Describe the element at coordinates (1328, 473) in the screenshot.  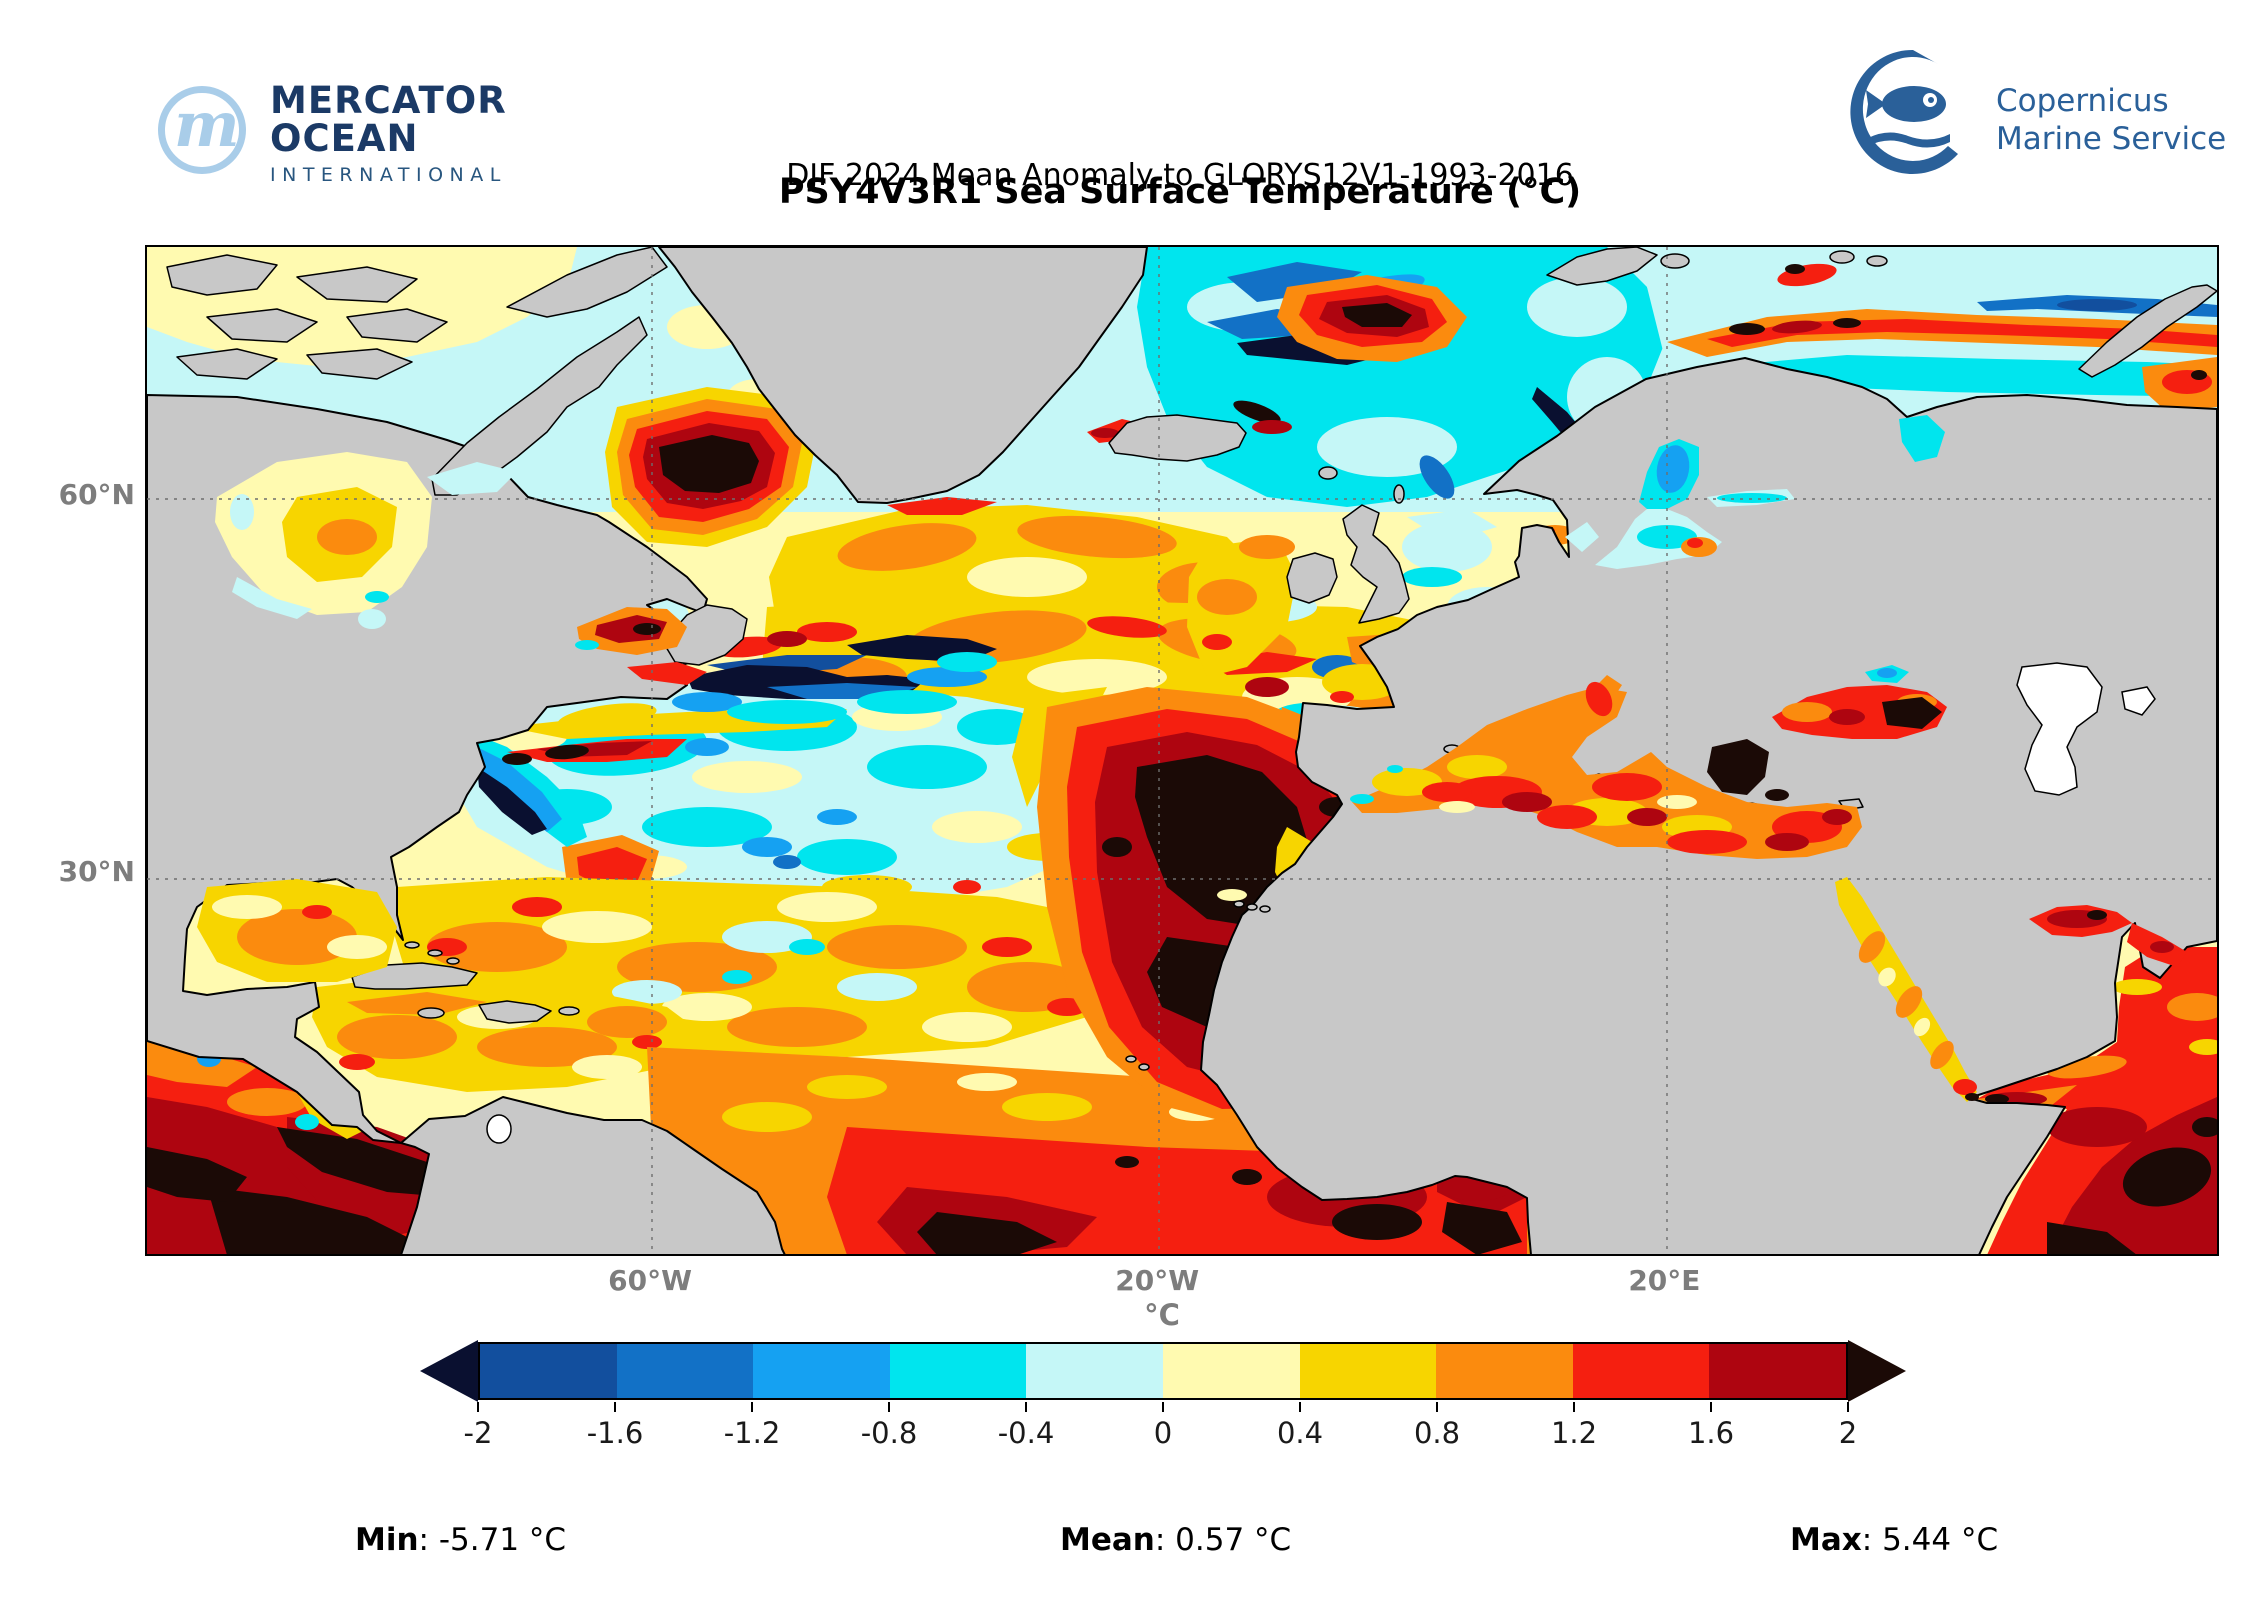
I see `faroe-islands` at that location.